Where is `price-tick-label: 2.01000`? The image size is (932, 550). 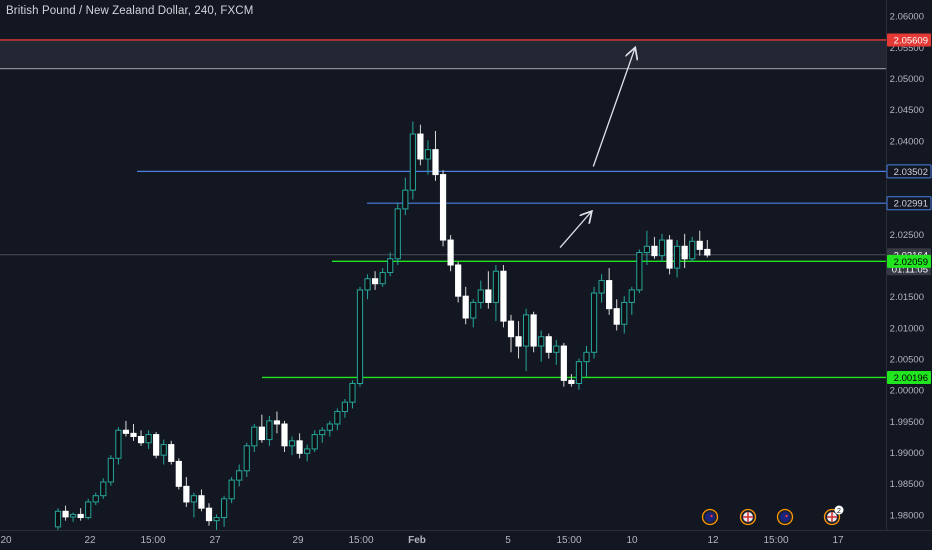 price-tick-label: 2.01000 is located at coordinates (907, 328).